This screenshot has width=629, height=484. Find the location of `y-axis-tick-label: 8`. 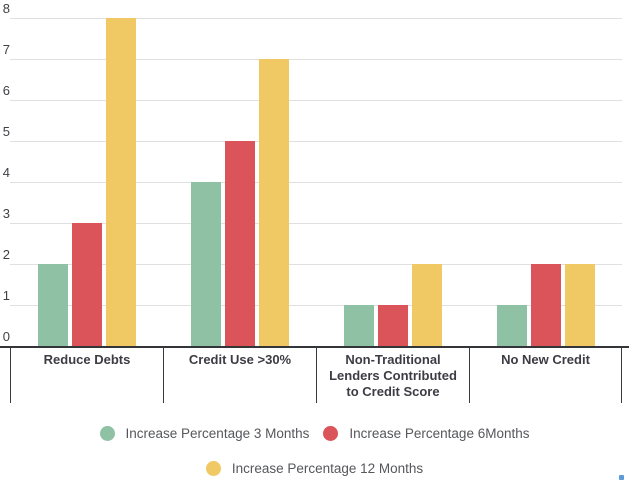

y-axis-tick-label: 8 is located at coordinates (6, 8).